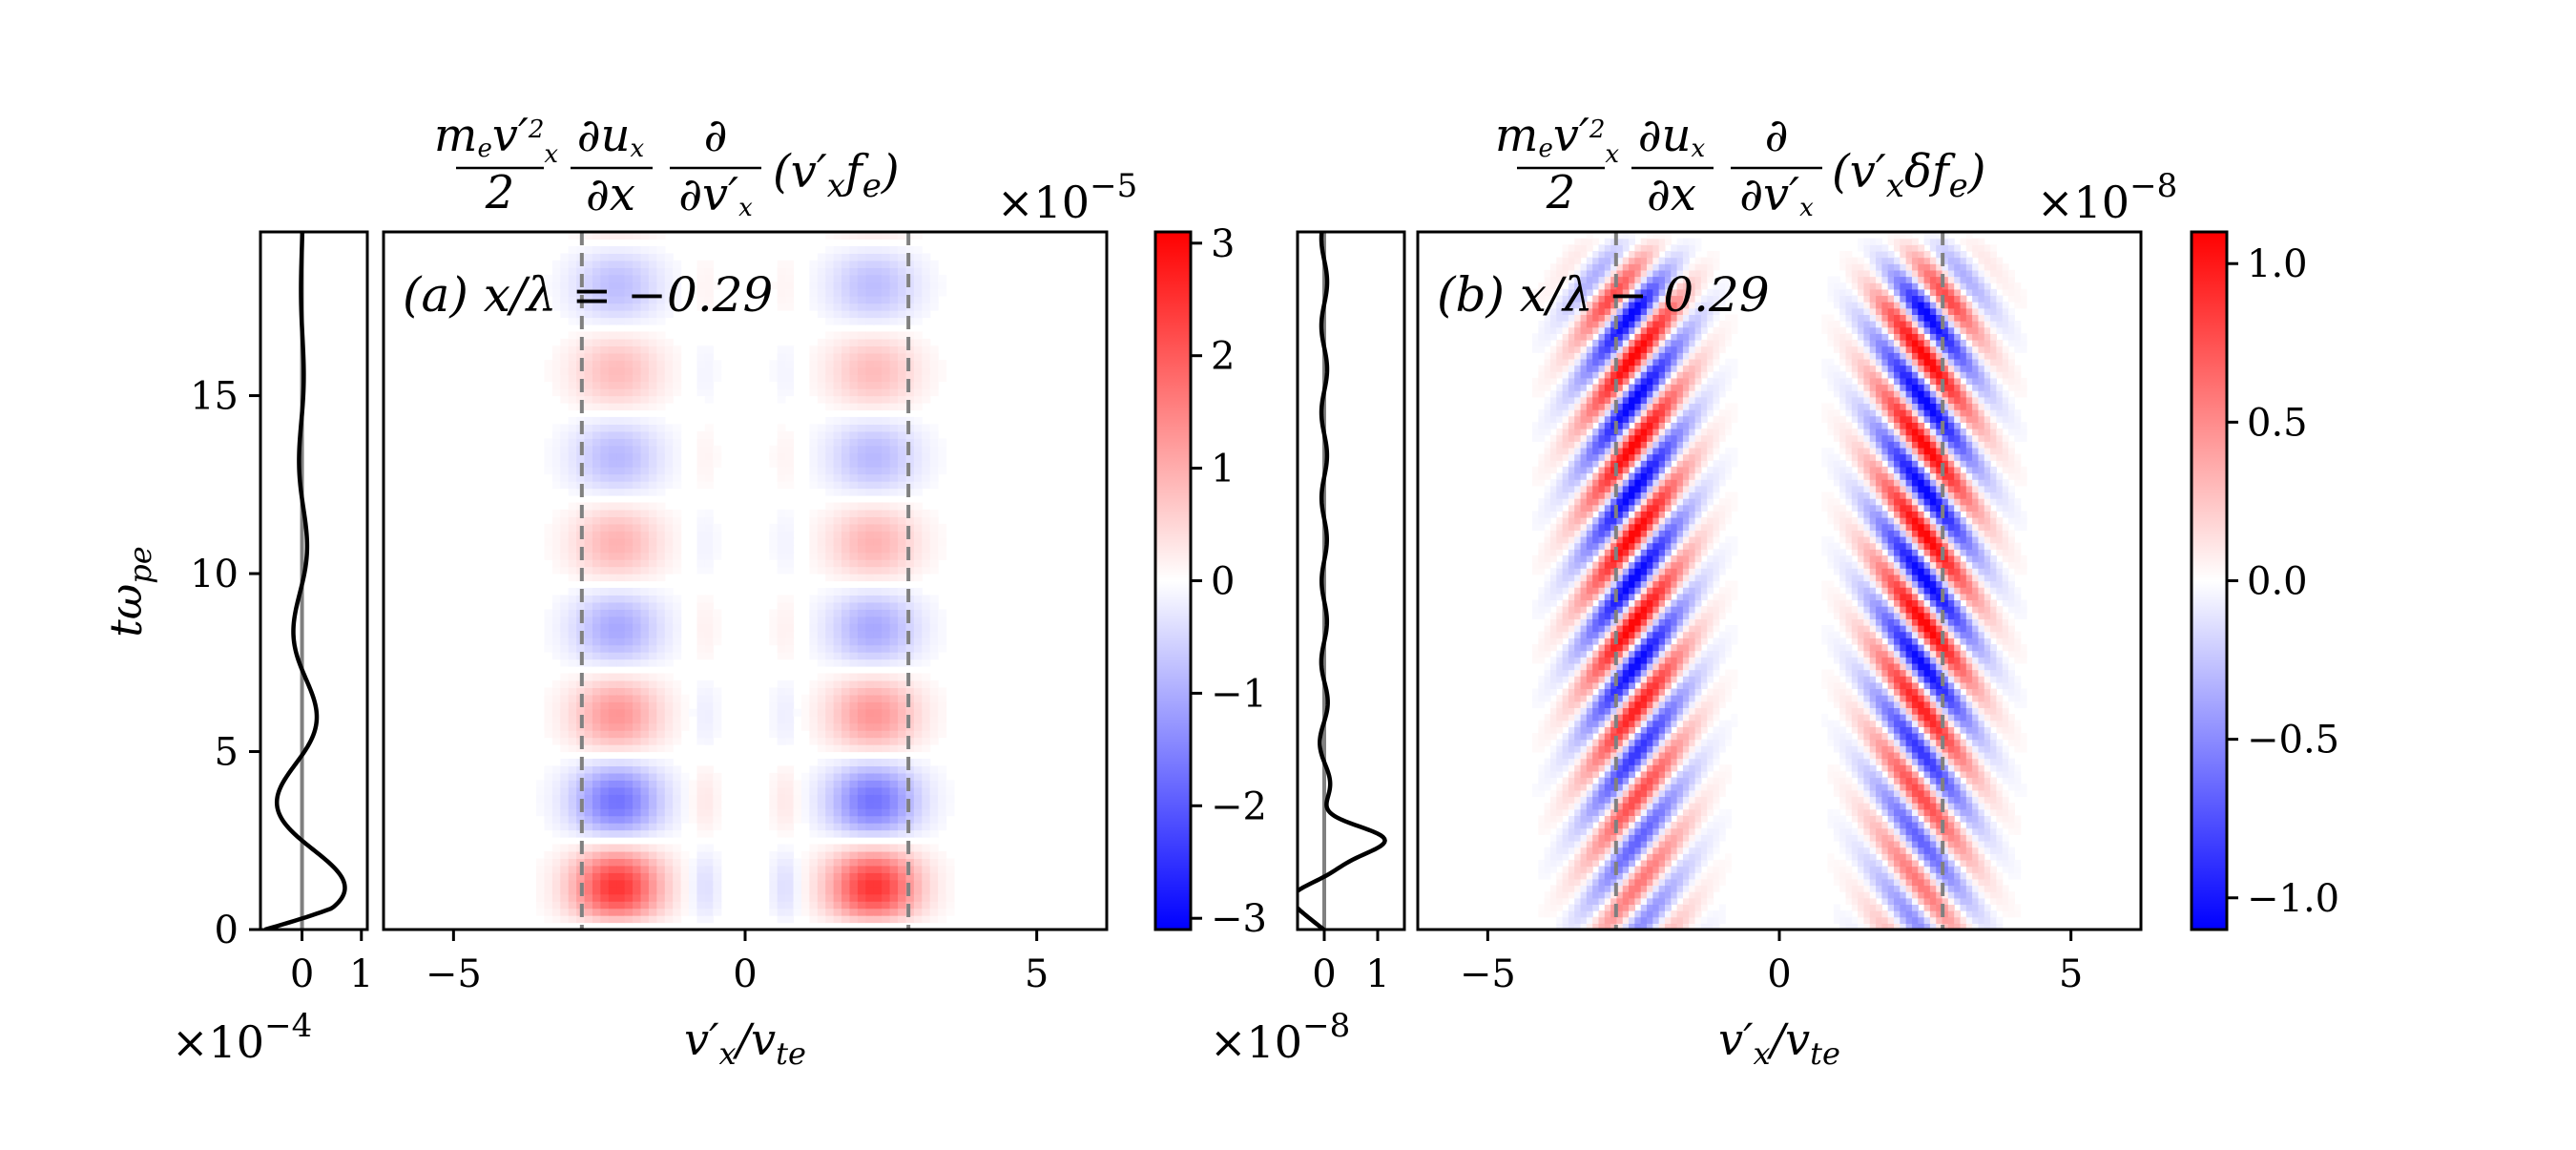 This screenshot has width=2576, height=1150. What do you see at coordinates (227, 753) in the screenshot?
I see `y-tick-label: 5` at bounding box center [227, 753].